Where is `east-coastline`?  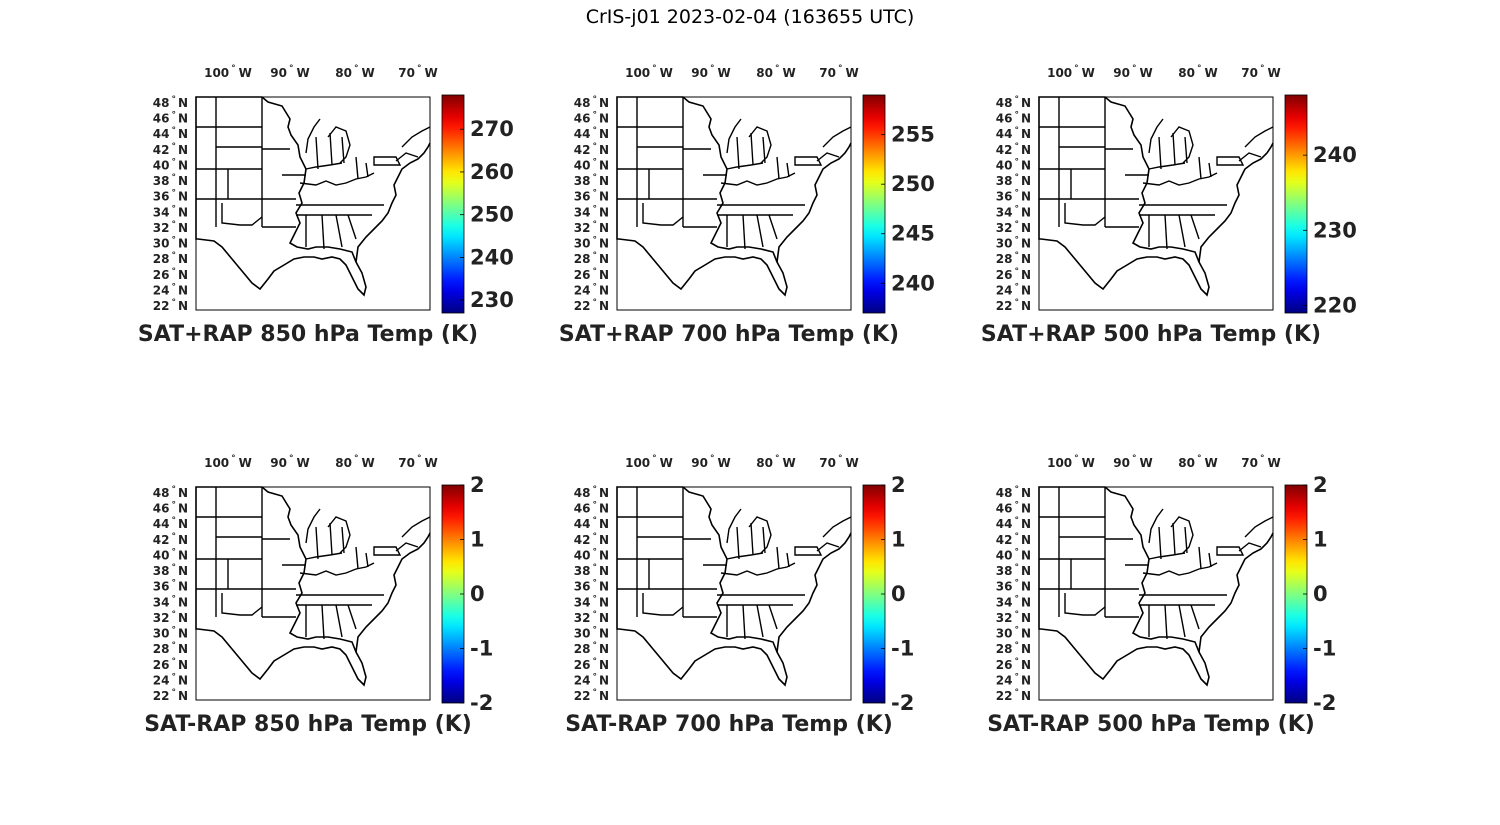 east-coastline is located at coordinates (393, 592).